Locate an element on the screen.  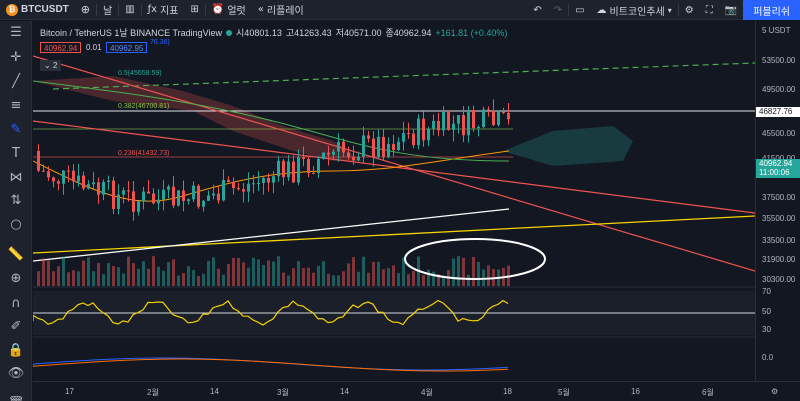
chart-type-button: ▥ is located at coordinates (129, 10).